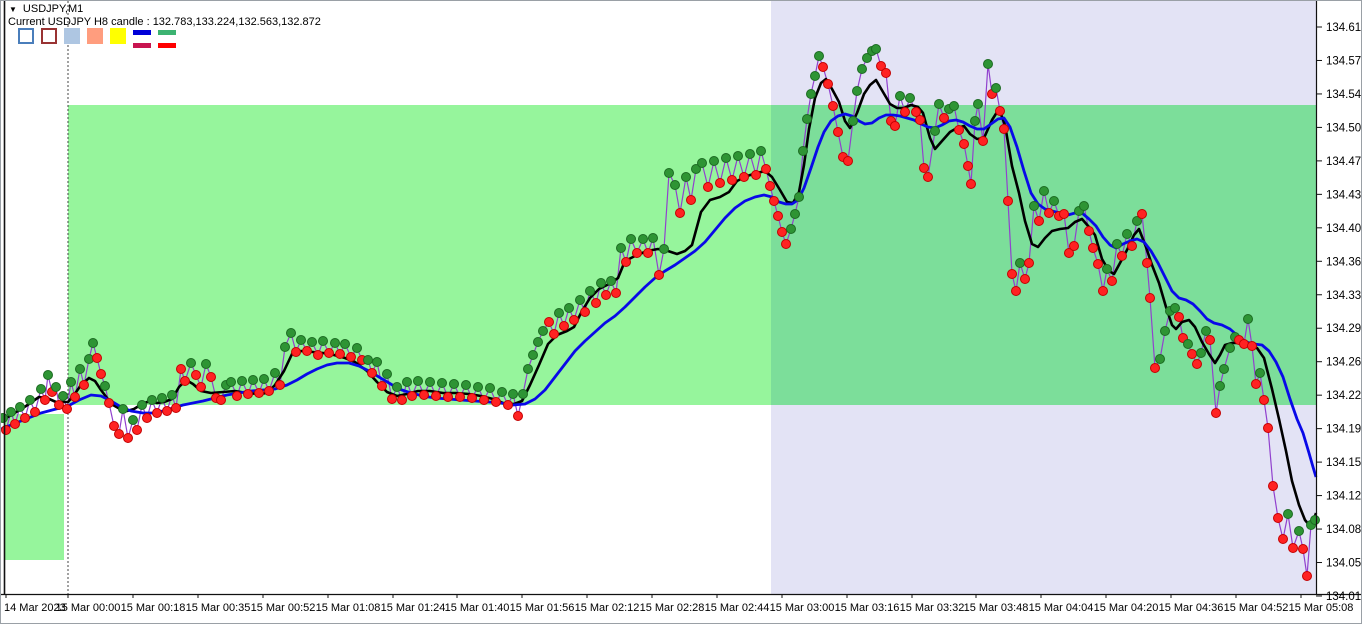 The width and height of the screenshot is (1362, 624). What do you see at coordinates (1344, 530) in the screenshot?
I see `price-label: 134.085` at bounding box center [1344, 530].